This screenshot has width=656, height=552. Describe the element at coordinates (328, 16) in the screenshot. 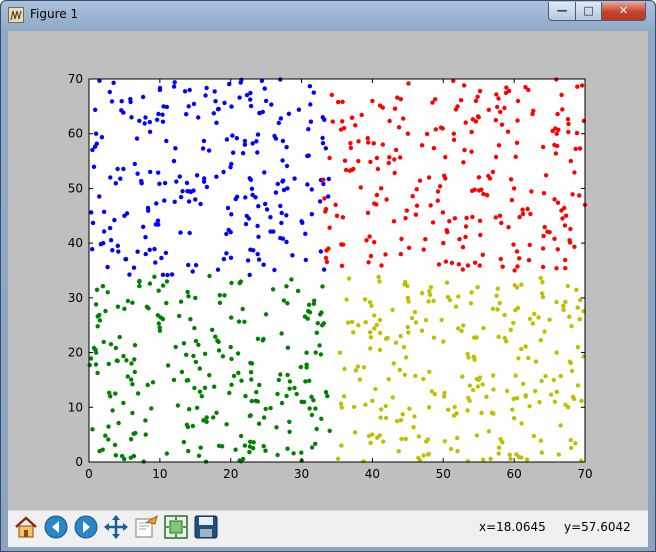

I see `title-bar: Figure 1 — □ ✕` at that location.